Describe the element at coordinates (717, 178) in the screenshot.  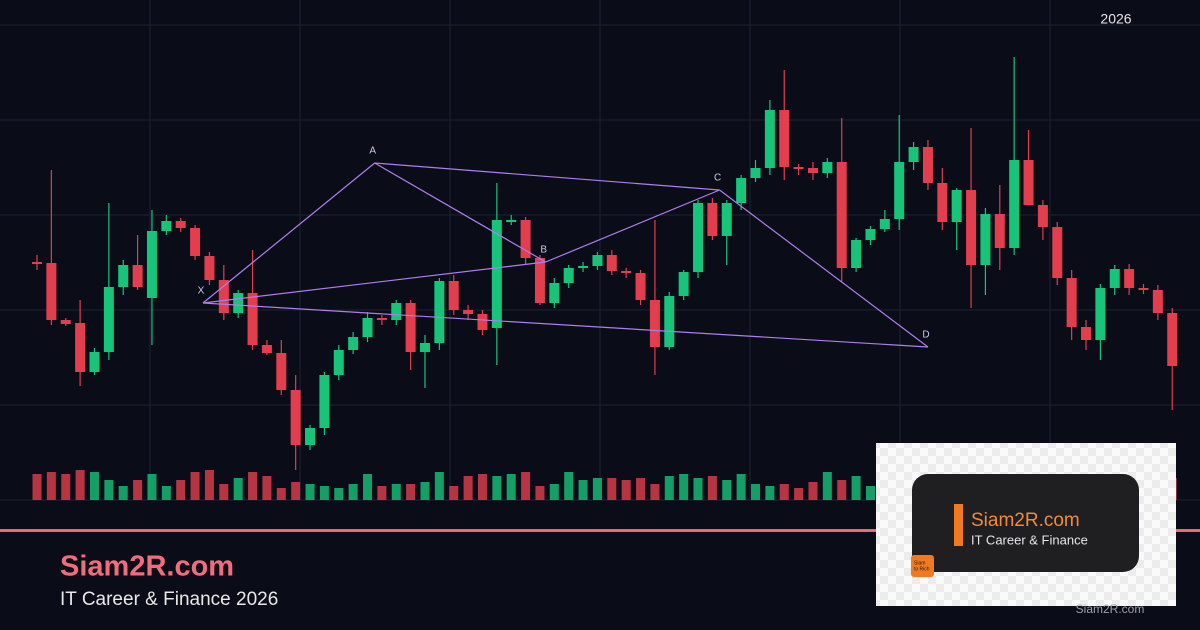
I see `pattern-label: C` at that location.